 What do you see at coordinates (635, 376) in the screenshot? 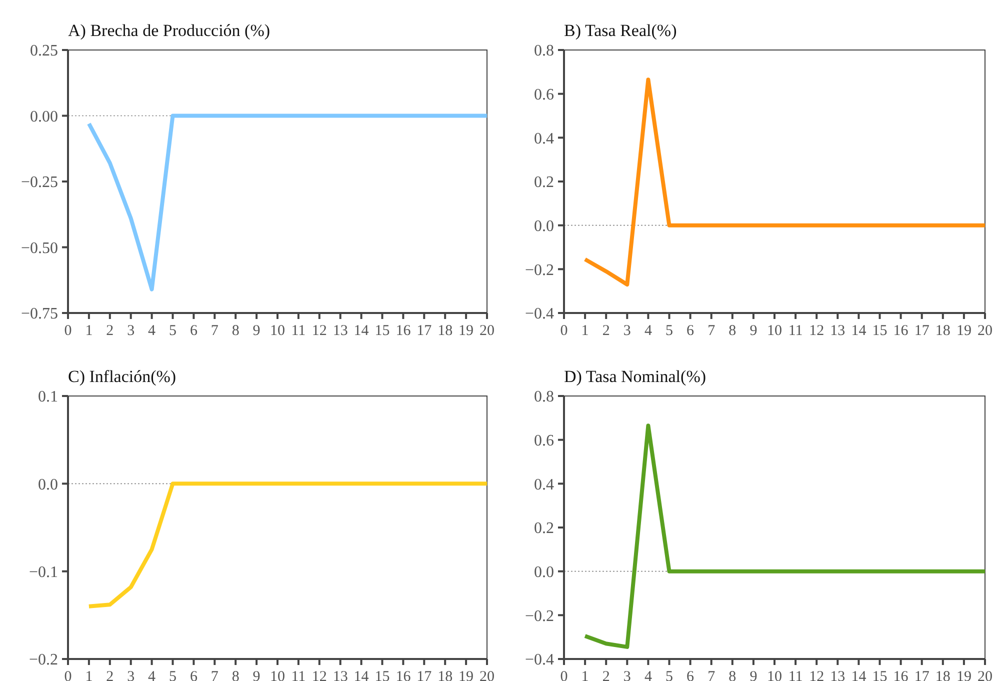
I see `chart-title: D) Tasa Nominal(%)` at bounding box center [635, 376].